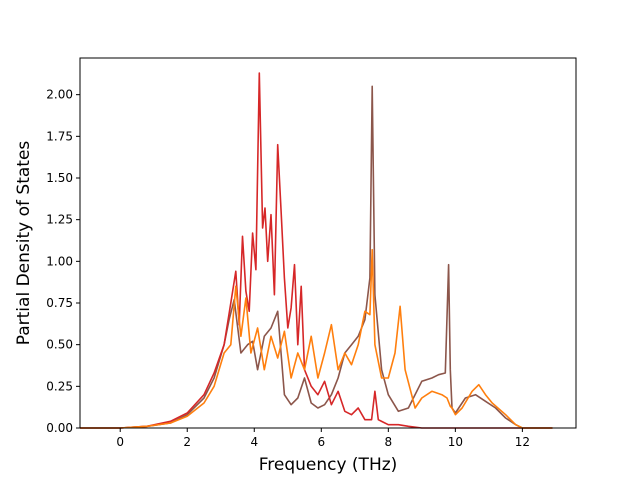 This screenshot has width=640, height=480. What do you see at coordinates (328, 465) in the screenshot?
I see `x-axis-title: Frequency (THz)` at bounding box center [328, 465].